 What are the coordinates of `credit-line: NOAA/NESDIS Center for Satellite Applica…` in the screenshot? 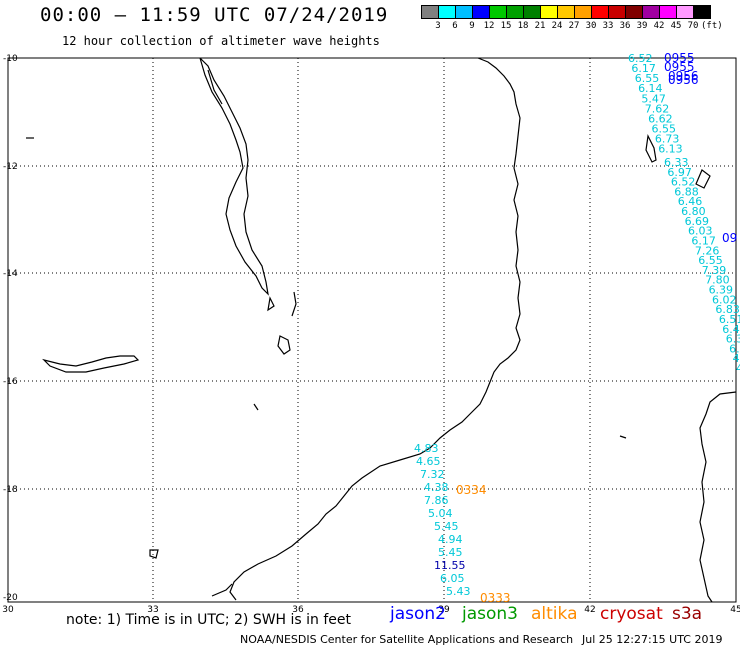 It's located at (407, 639).